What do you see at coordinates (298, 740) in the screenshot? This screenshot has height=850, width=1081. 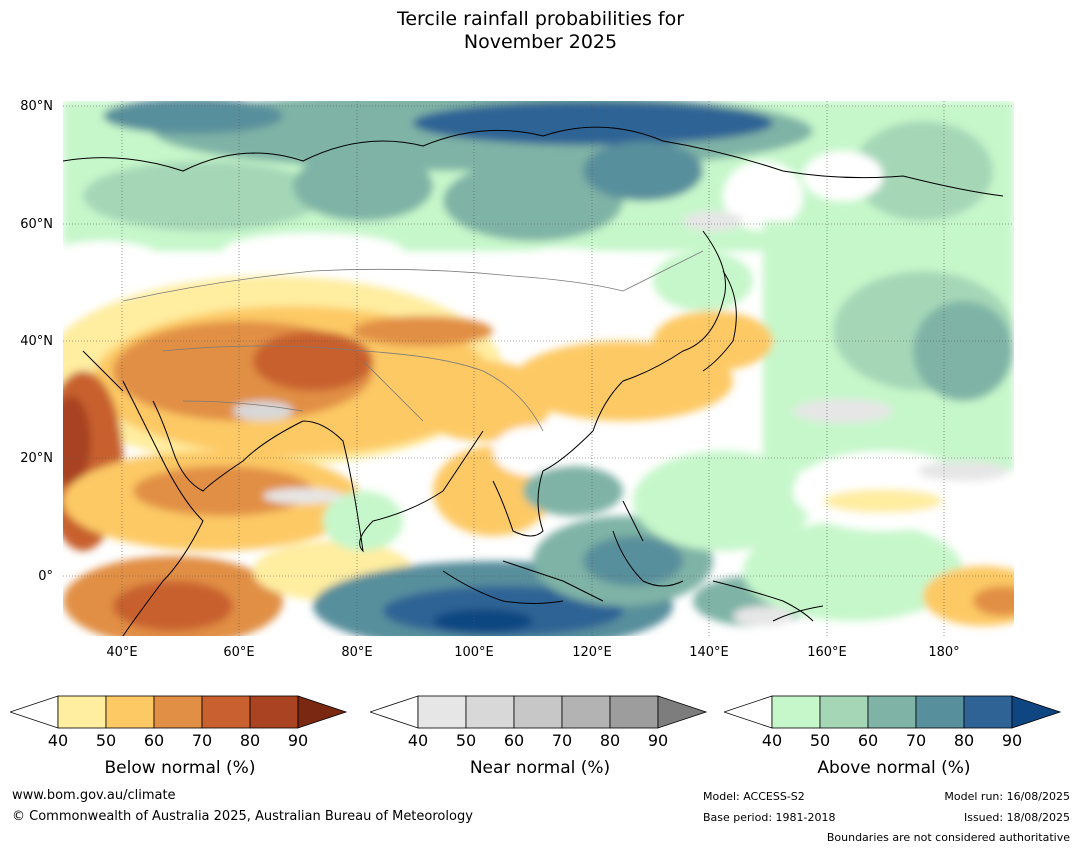 I see `colorbar-below-tick: 90` at bounding box center [298, 740].